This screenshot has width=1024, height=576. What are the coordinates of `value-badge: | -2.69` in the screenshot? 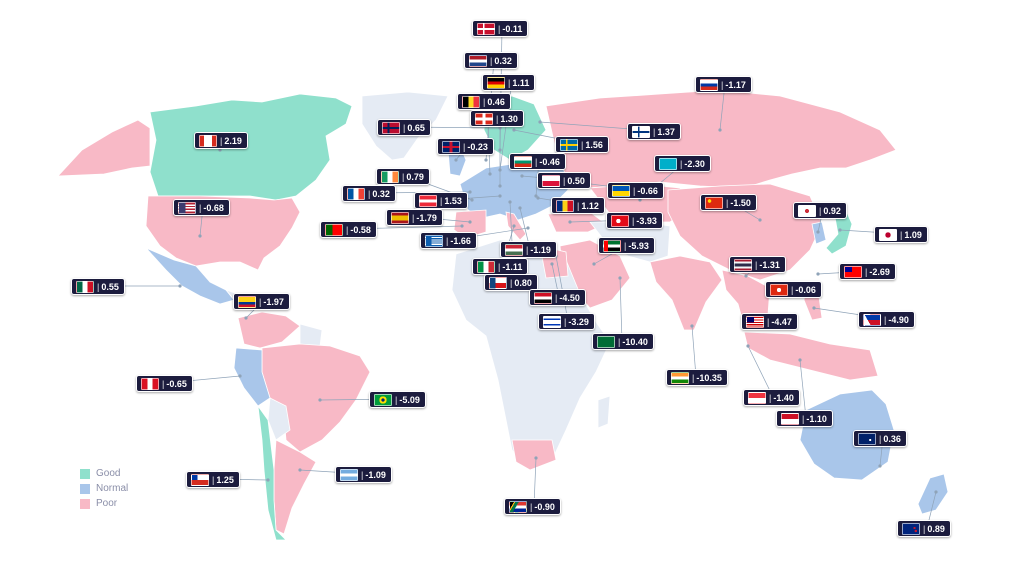 It's located at (867, 271).